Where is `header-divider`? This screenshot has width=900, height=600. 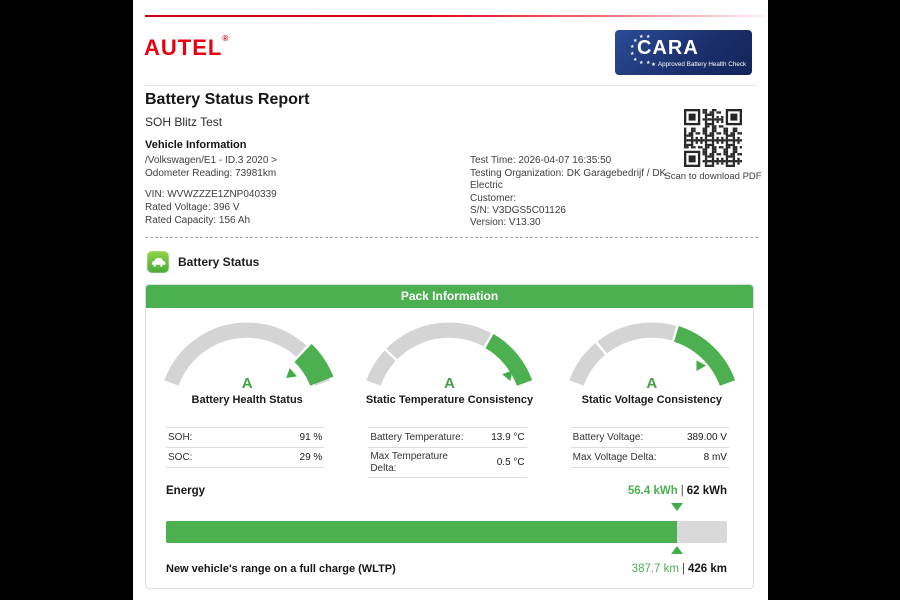
header-divider is located at coordinates (450, 85).